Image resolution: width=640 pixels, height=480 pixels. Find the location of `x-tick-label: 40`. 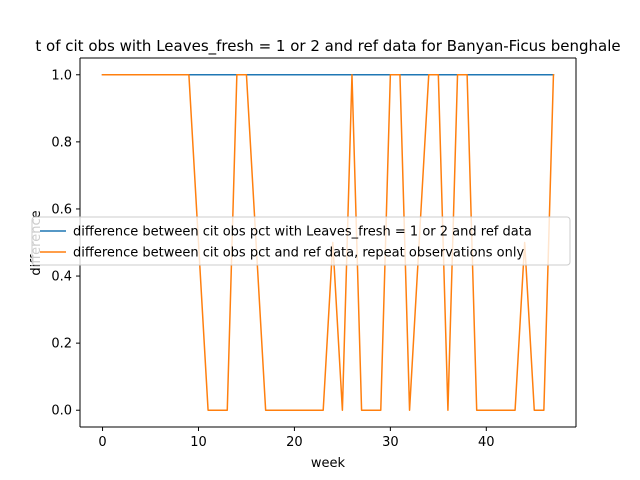

x-tick-label: 40 is located at coordinates (486, 442).